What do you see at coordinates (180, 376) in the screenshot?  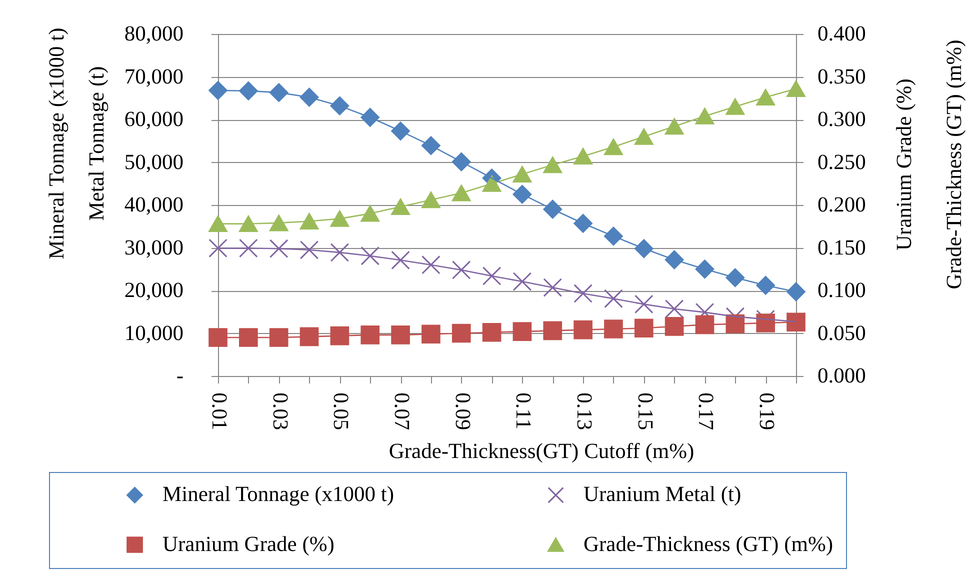 I see `y-tick-label: -` at bounding box center [180, 376].